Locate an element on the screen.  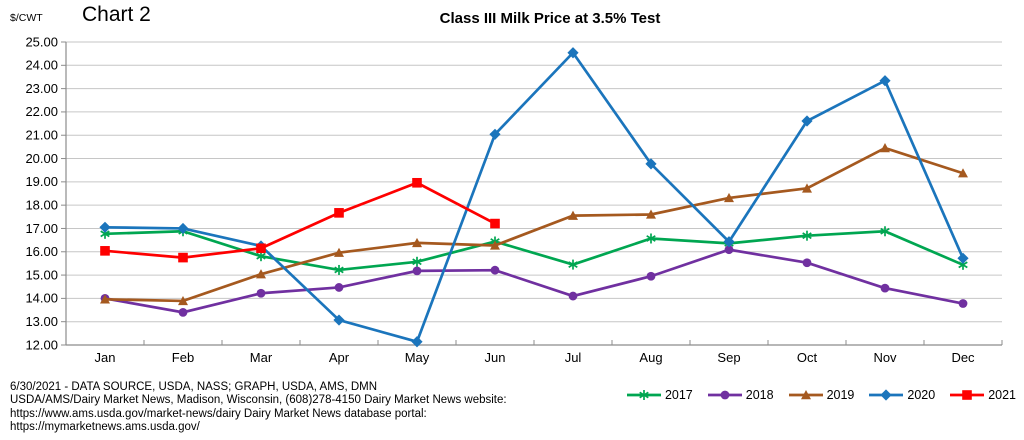
legend-label: 2020 is located at coordinates (921, 395).